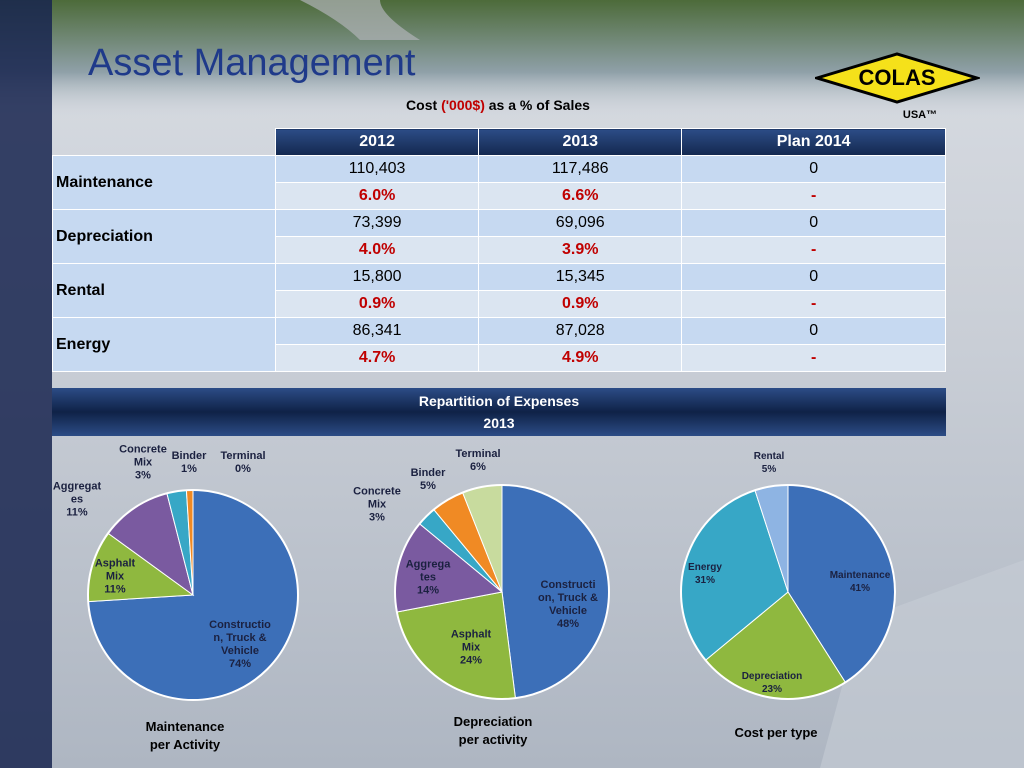  What do you see at coordinates (568, 624) in the screenshot?
I see `value-label: 48%` at bounding box center [568, 624].